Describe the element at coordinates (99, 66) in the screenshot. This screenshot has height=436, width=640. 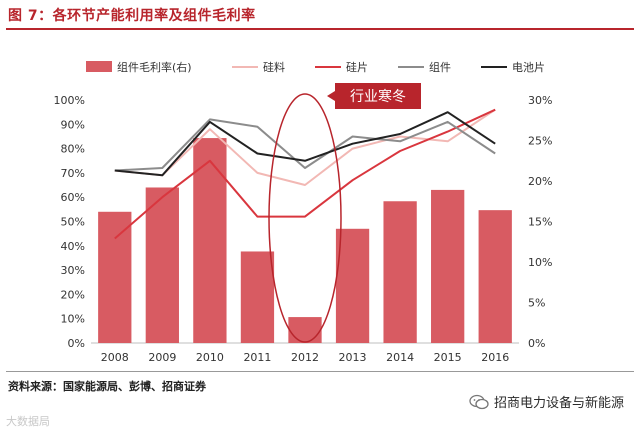
I see `legend-swatch-bars` at that location.